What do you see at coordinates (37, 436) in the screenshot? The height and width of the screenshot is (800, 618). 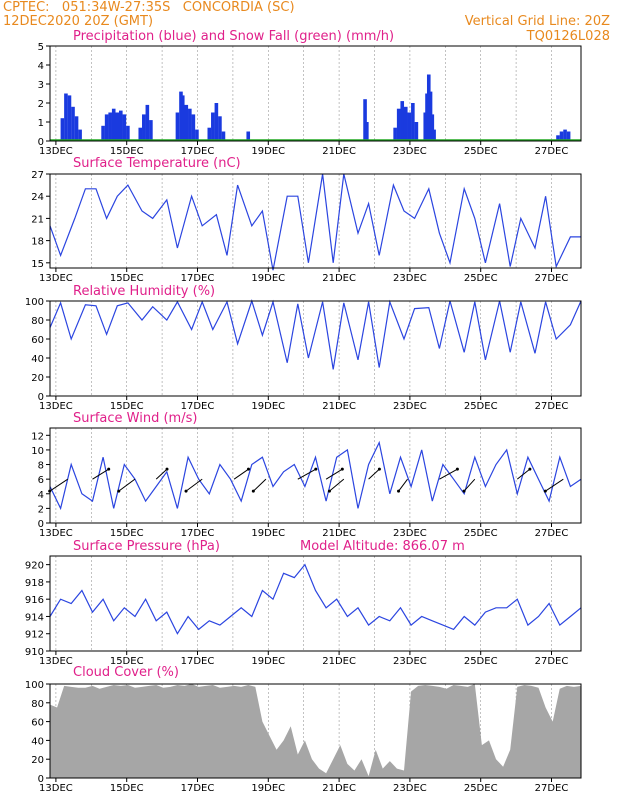 I see `y-tick-label: 12` at bounding box center [37, 436].